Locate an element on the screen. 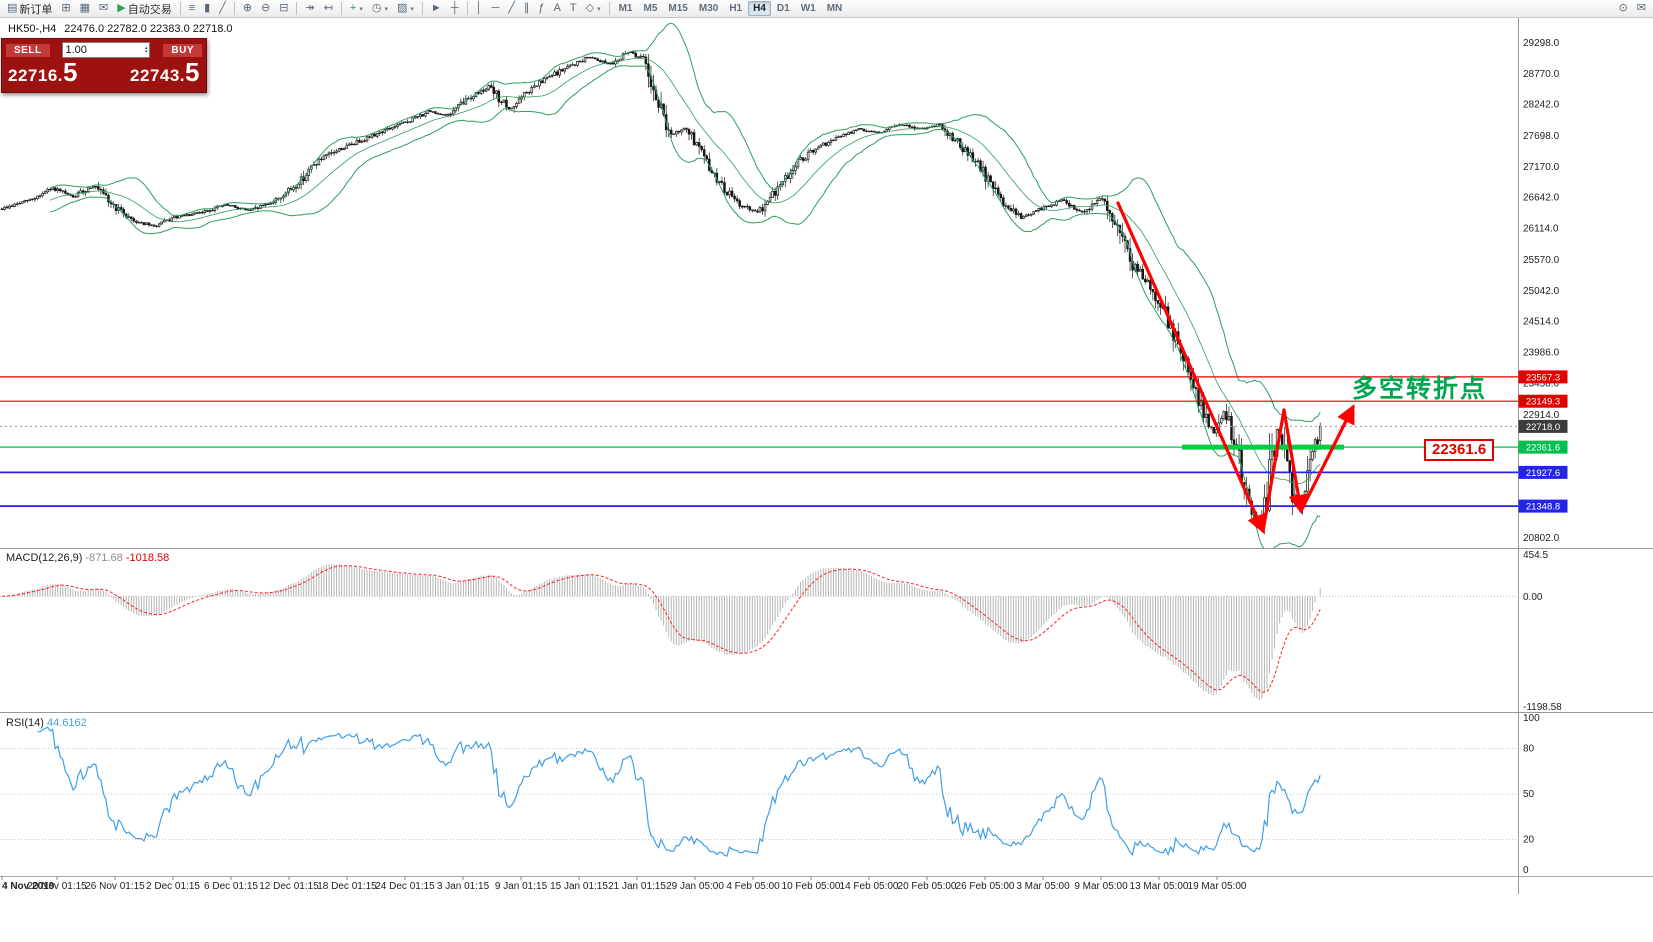 The image size is (1653, 942). news-button: ✉ is located at coordinates (103, 9).